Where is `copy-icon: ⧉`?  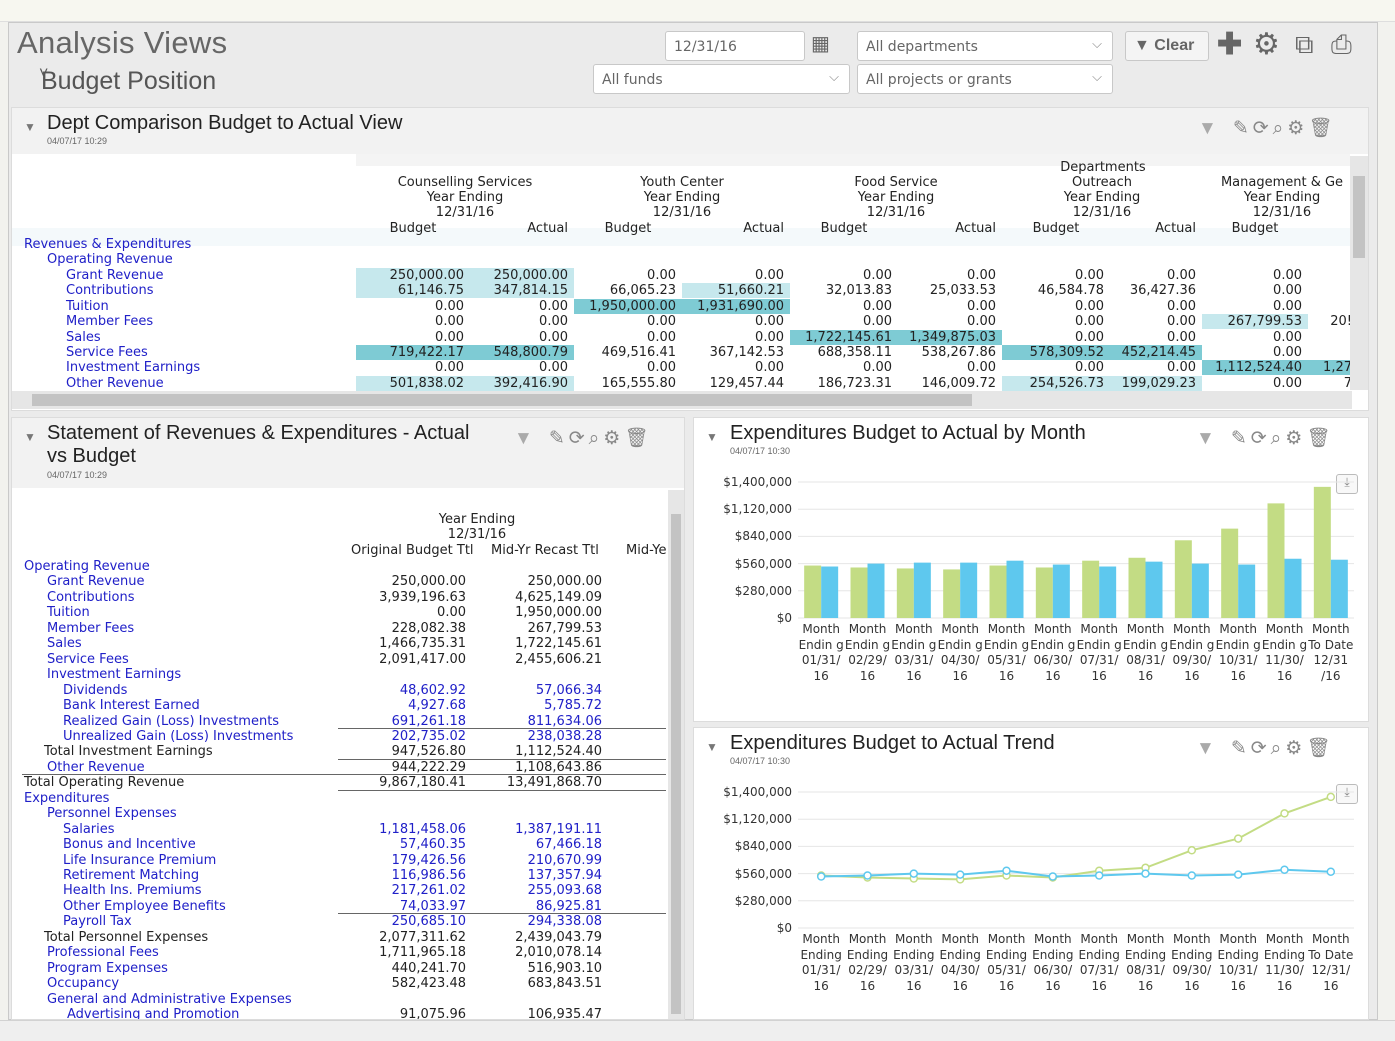 copy-icon: ⧉ is located at coordinates (1304, 44).